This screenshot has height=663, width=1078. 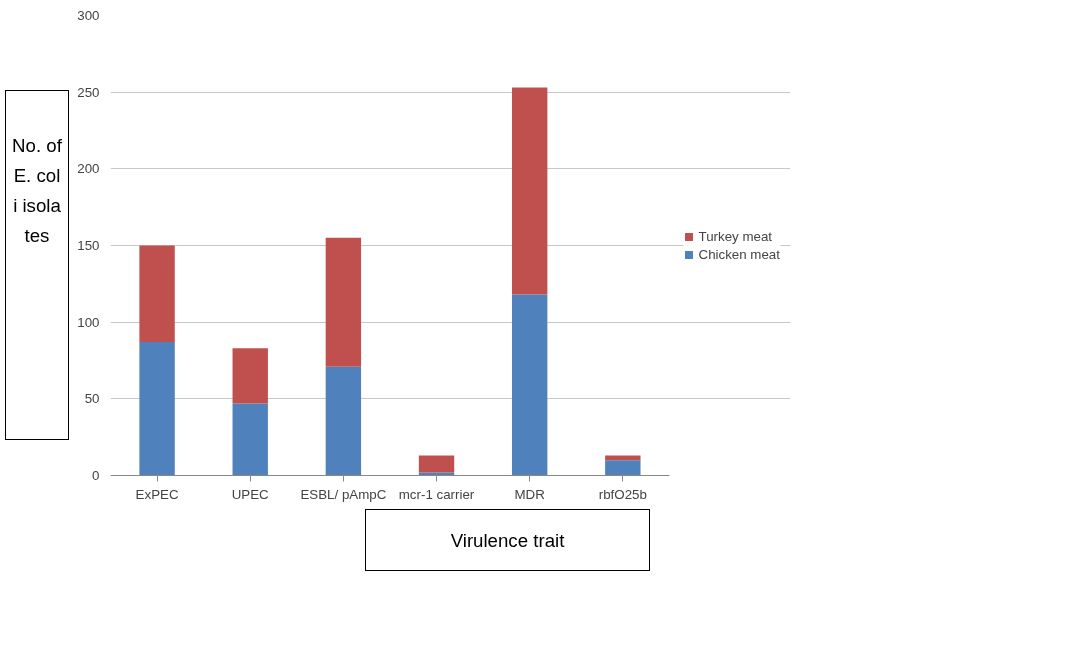 I want to click on y-tick-label: 100, so click(x=88, y=322).